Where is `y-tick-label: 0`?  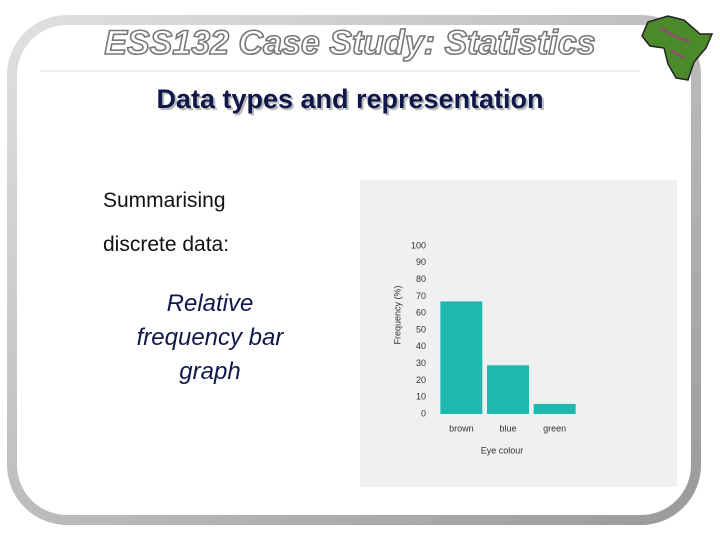 y-tick-label: 0 is located at coordinates (423, 413).